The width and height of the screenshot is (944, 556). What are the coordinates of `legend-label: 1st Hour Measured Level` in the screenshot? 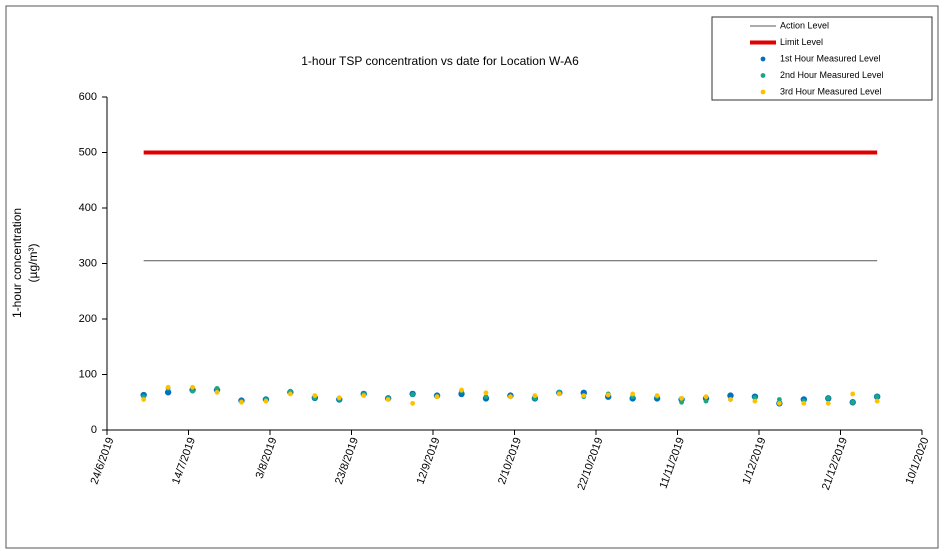 It's located at (830, 58).